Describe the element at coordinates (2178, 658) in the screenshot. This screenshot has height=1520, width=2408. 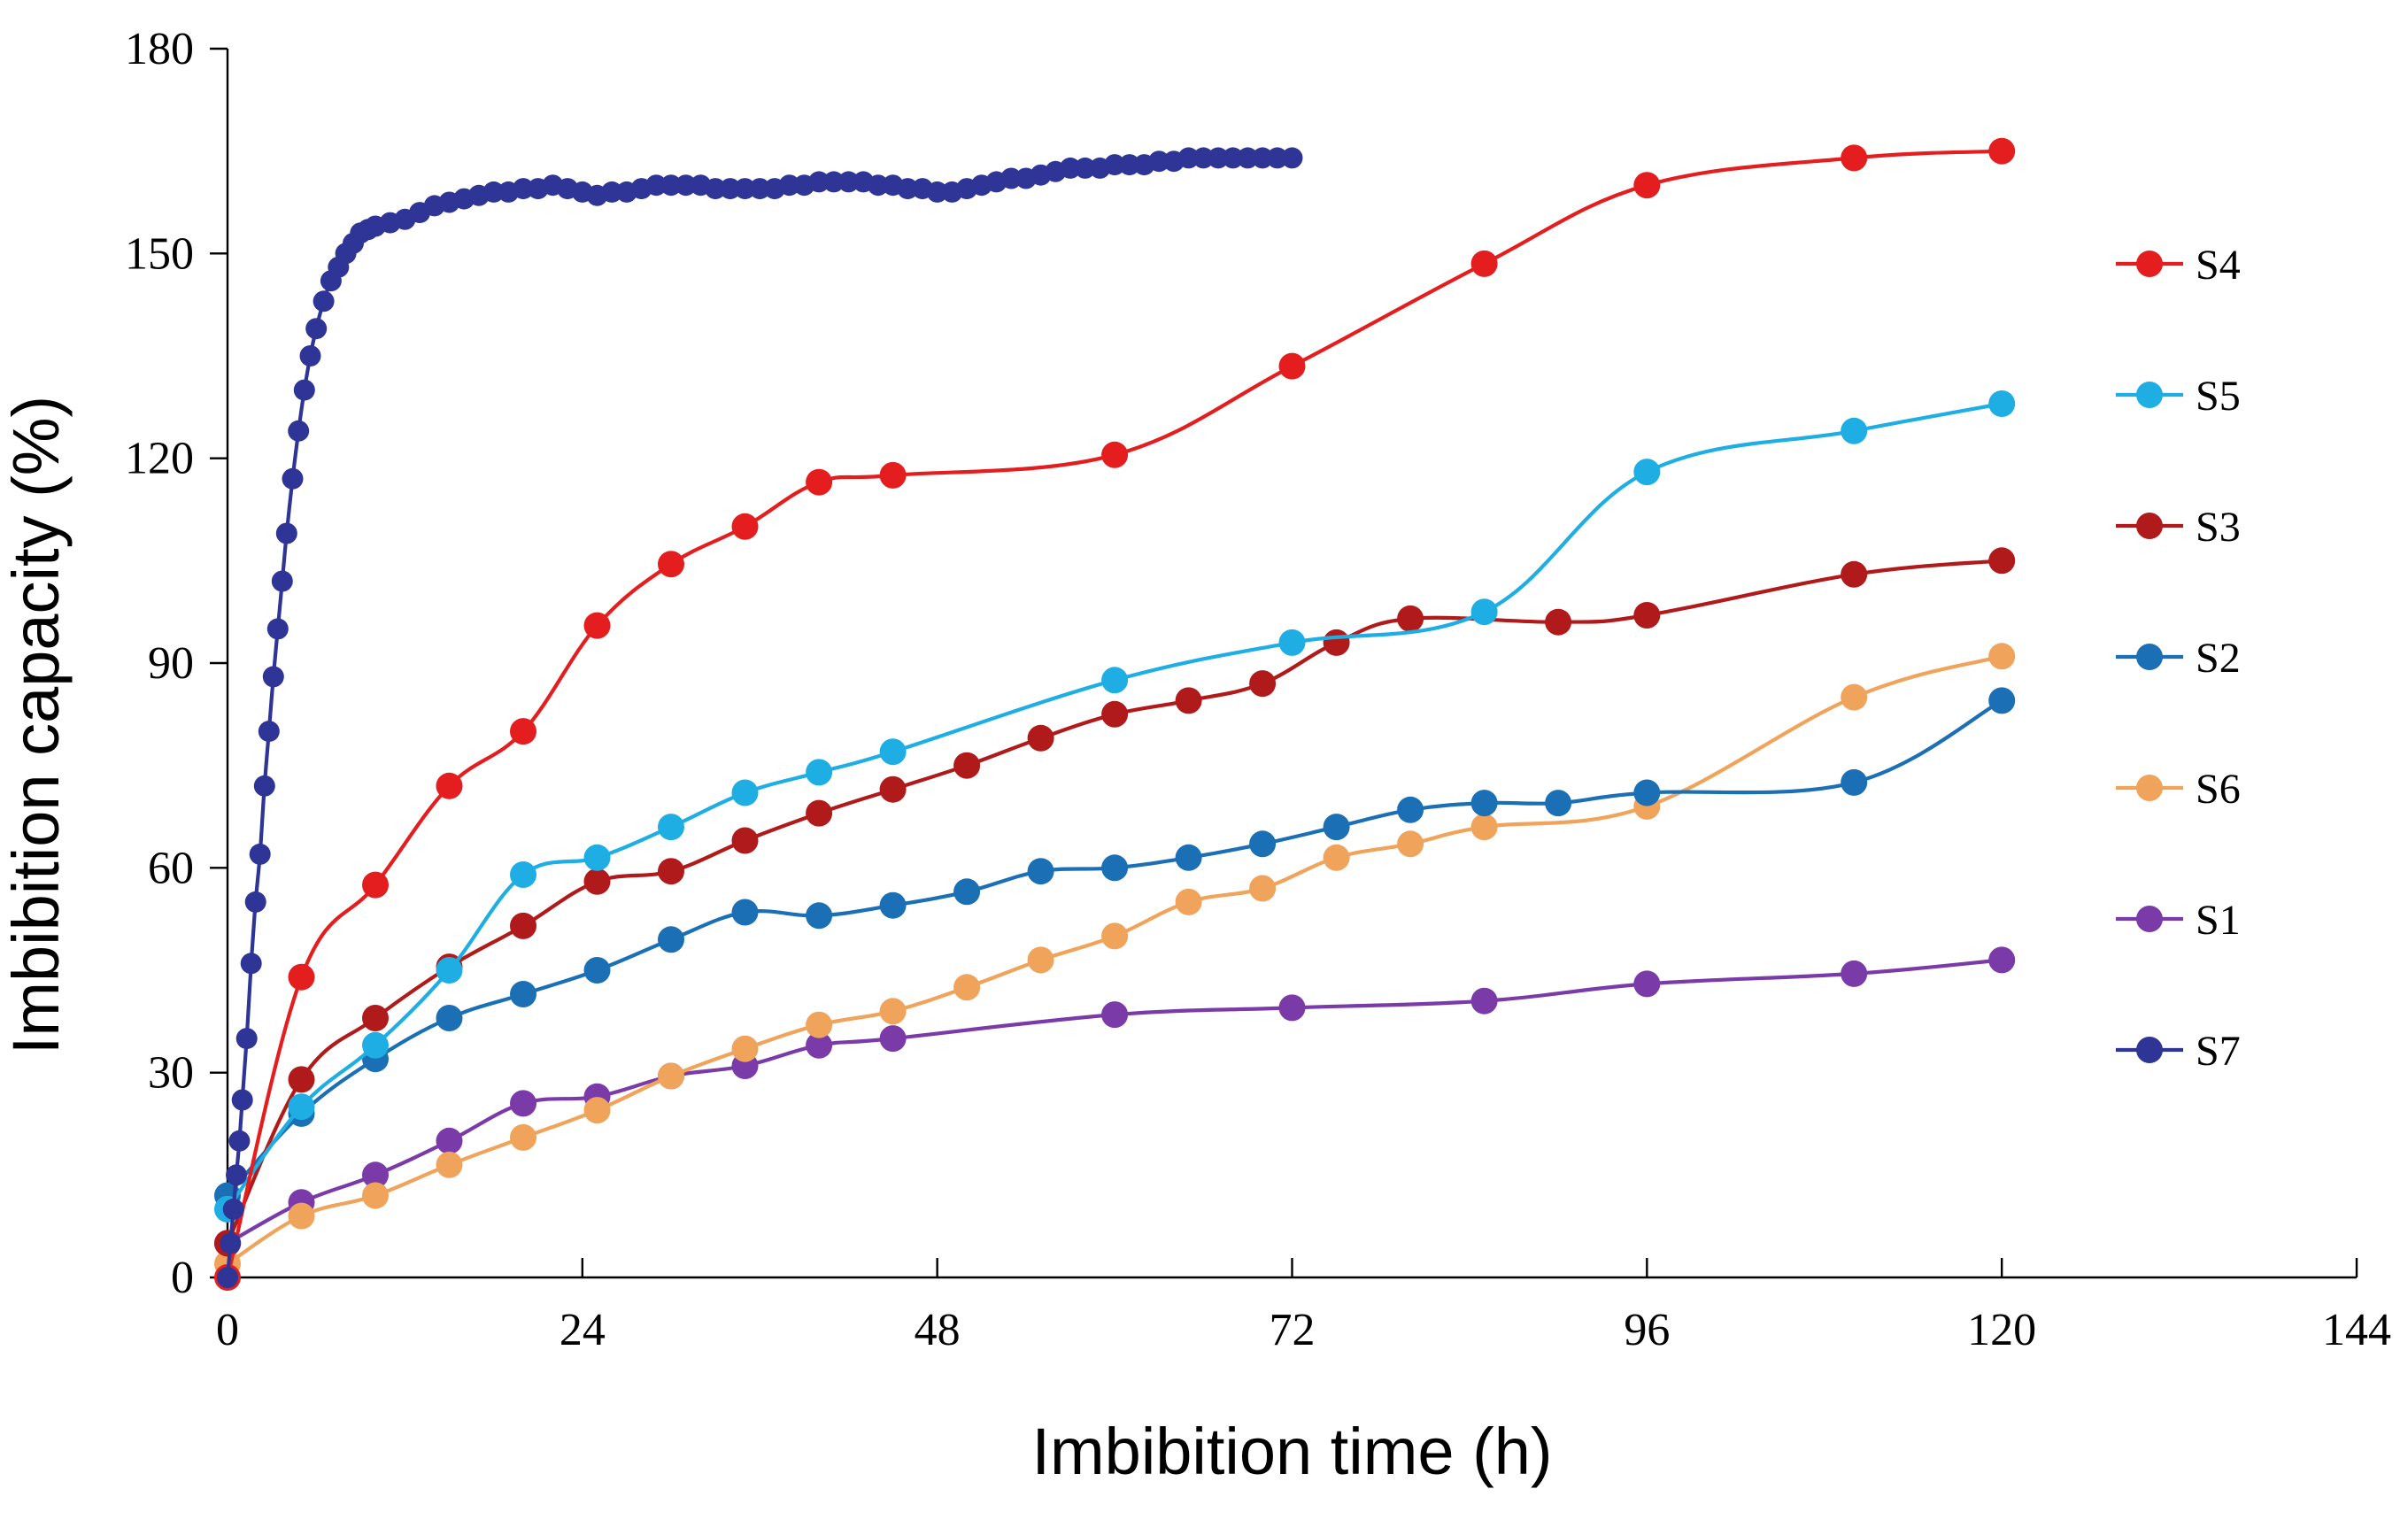
I see `legend-item-s2: S2` at that location.